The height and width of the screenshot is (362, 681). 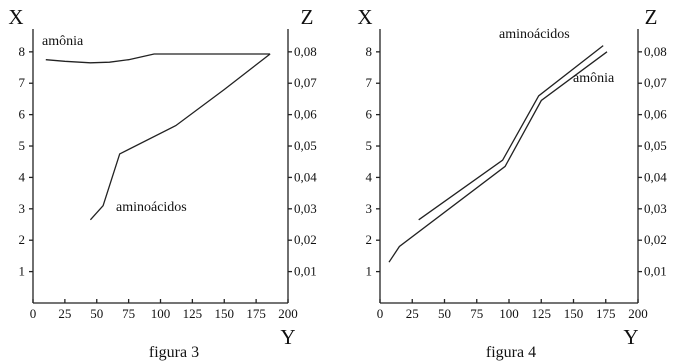 What do you see at coordinates (174, 352) in the screenshot?
I see `figure-caption: figura 3` at bounding box center [174, 352].